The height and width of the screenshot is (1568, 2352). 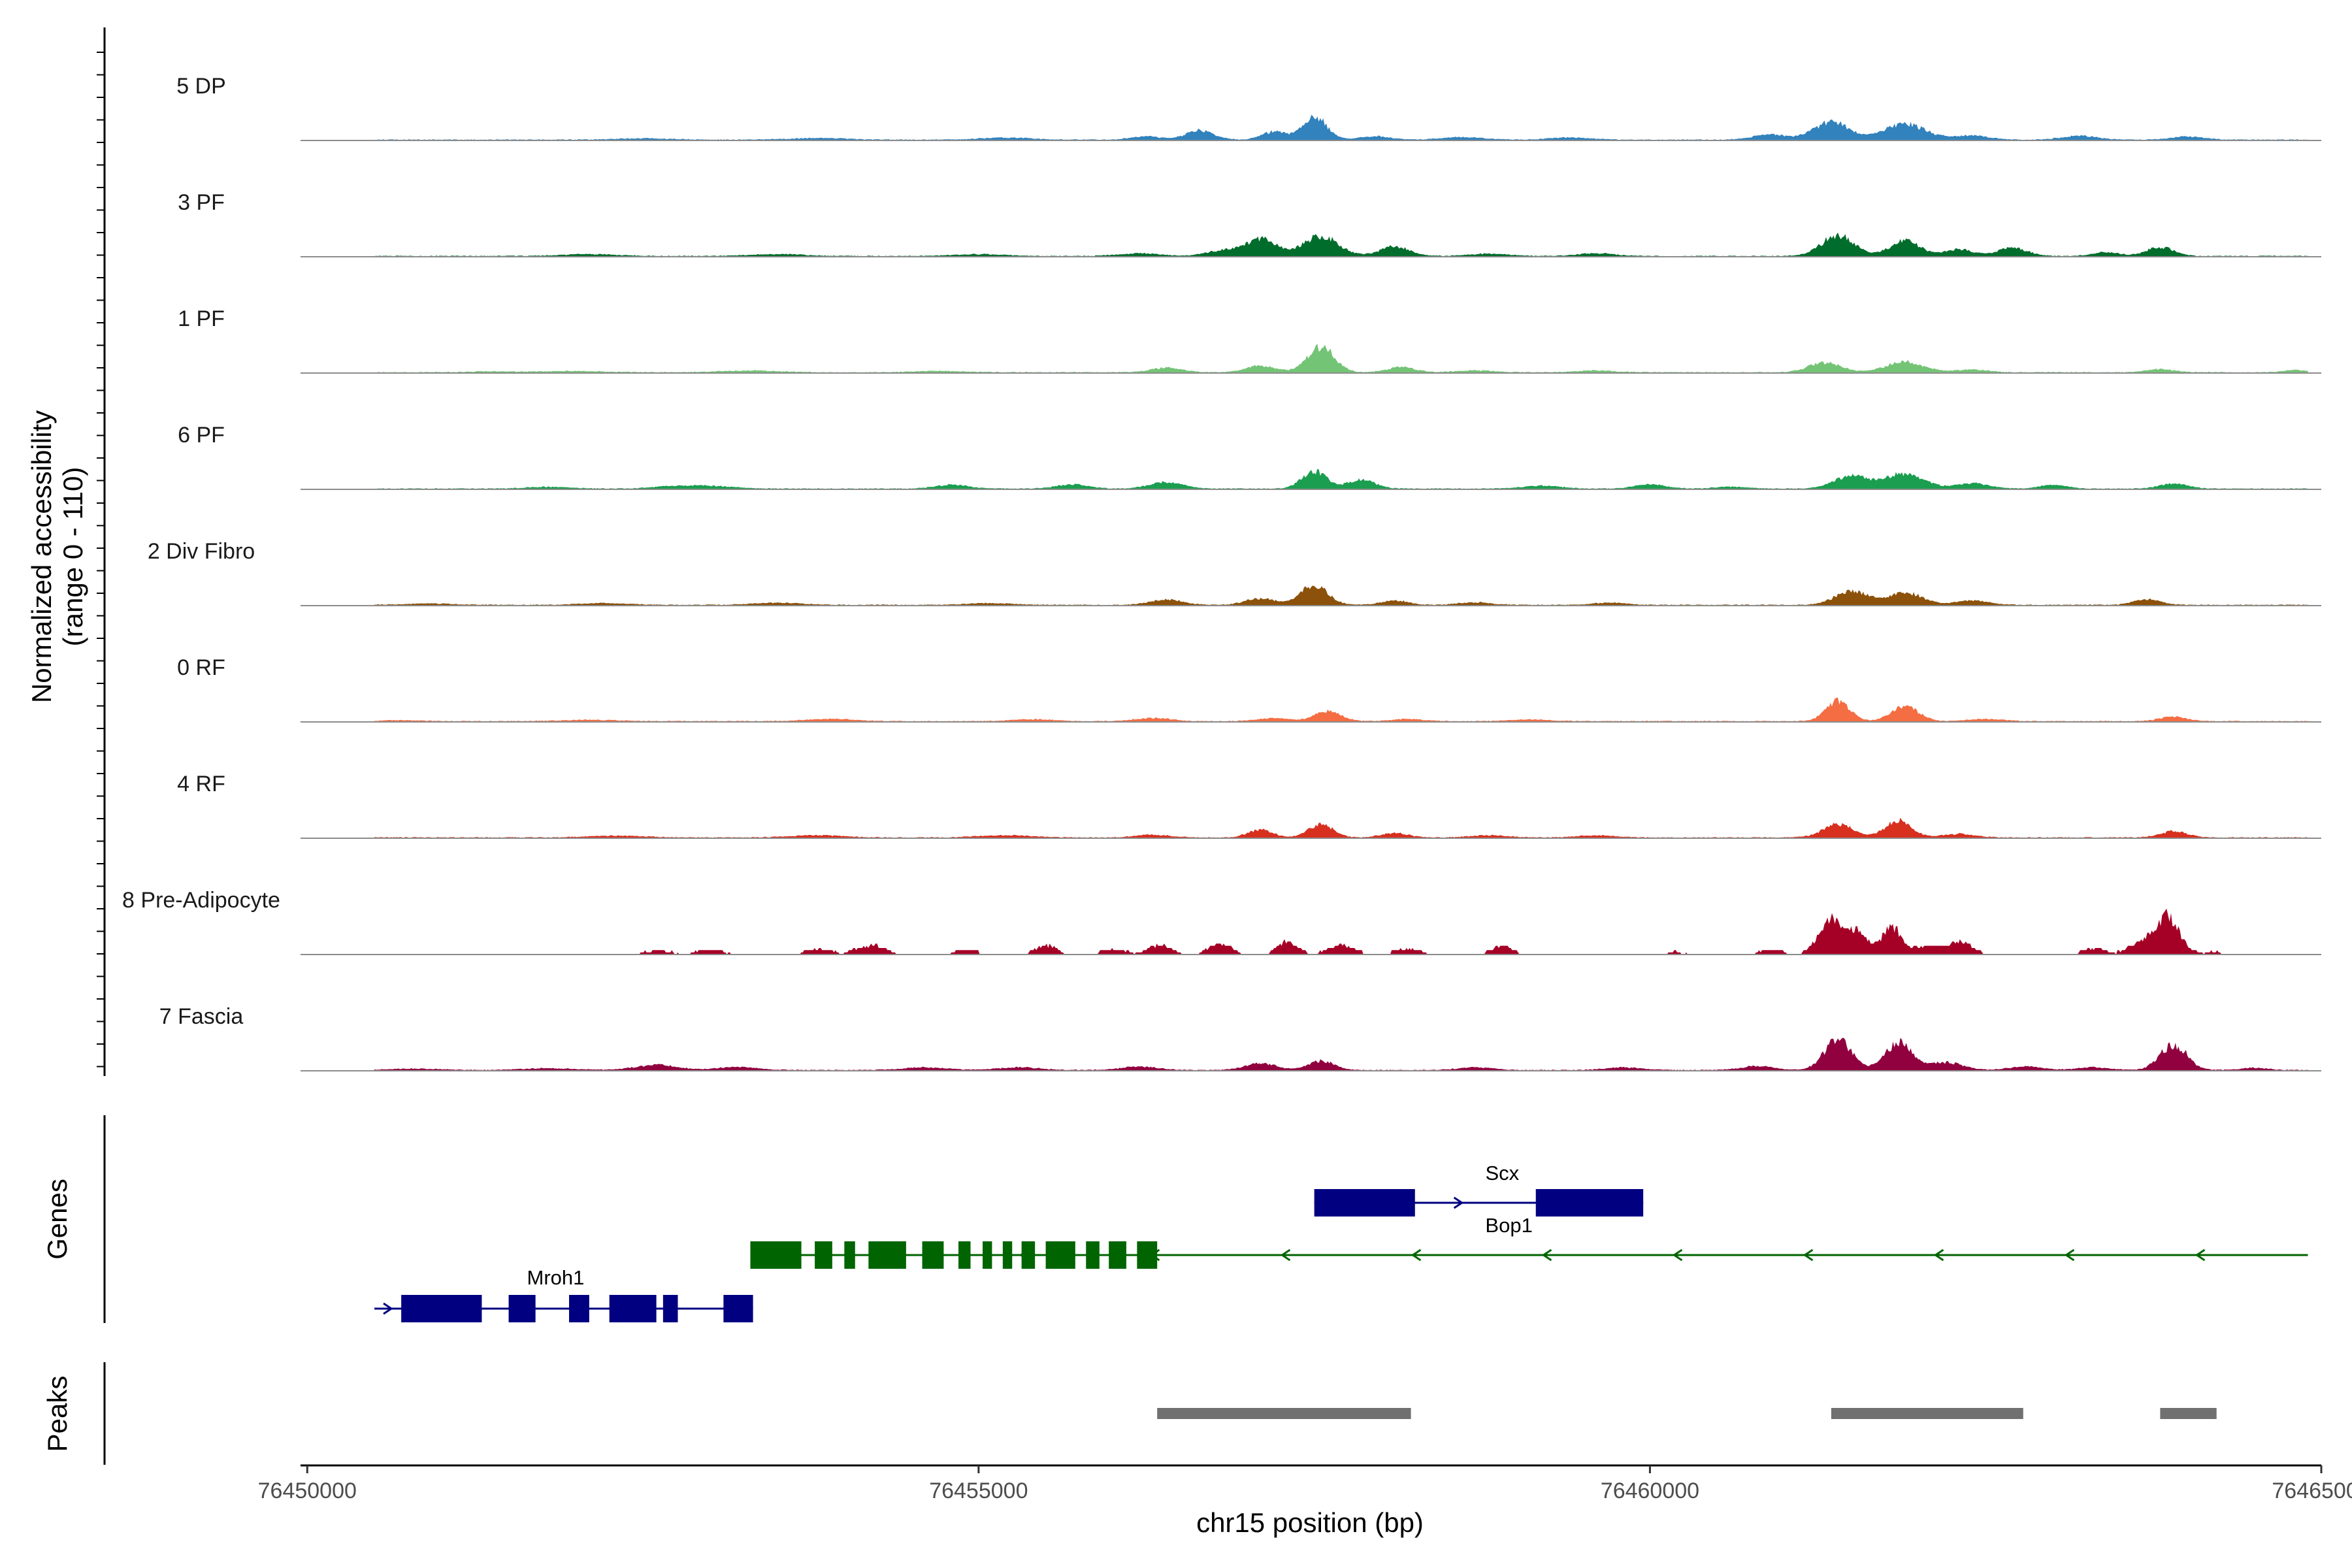 What do you see at coordinates (978, 1490) in the screenshot?
I see `x-tick-label: 76455000` at bounding box center [978, 1490].